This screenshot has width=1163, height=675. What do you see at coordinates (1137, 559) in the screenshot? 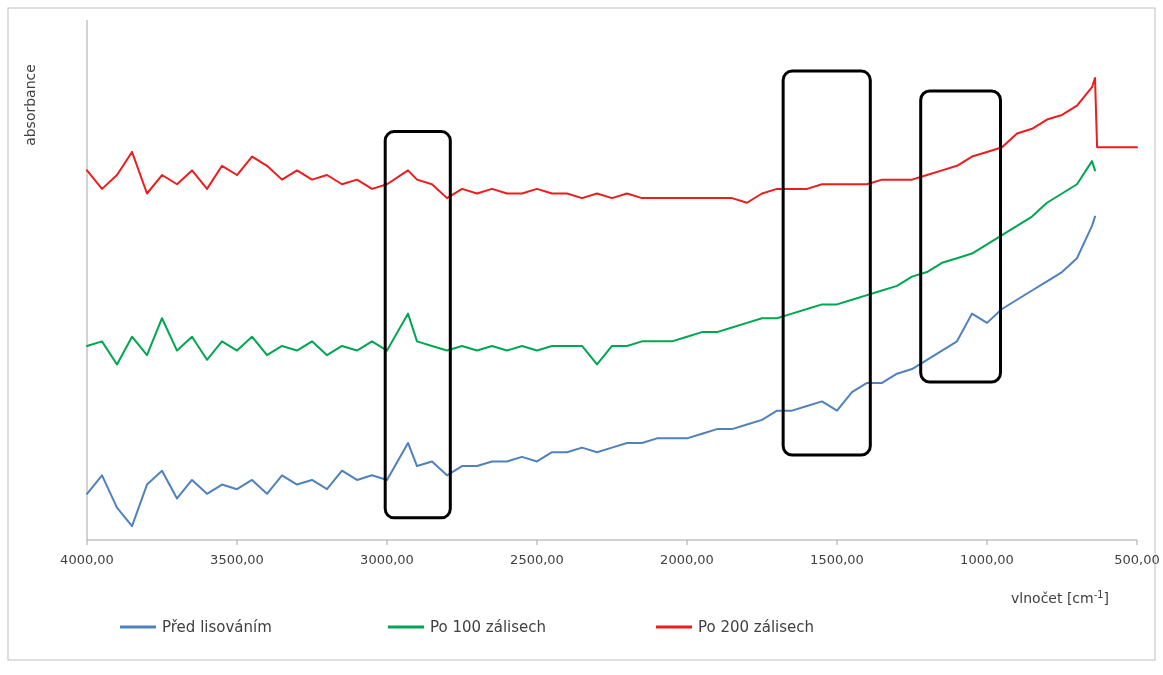
I see `x-tick-label: 500,00` at bounding box center [1137, 559].